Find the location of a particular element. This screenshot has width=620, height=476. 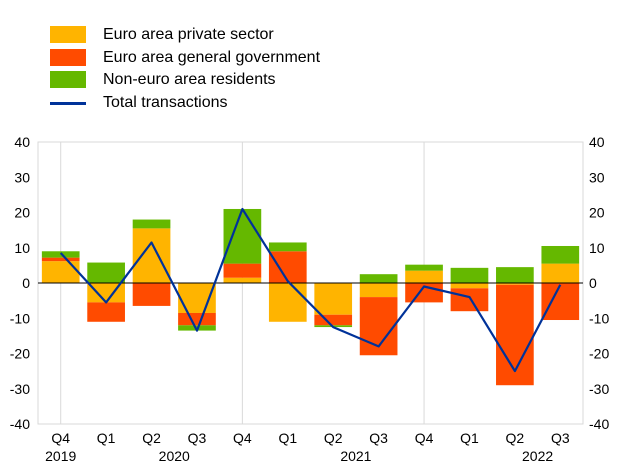

legend-swatch-general-government is located at coordinates (68, 57).